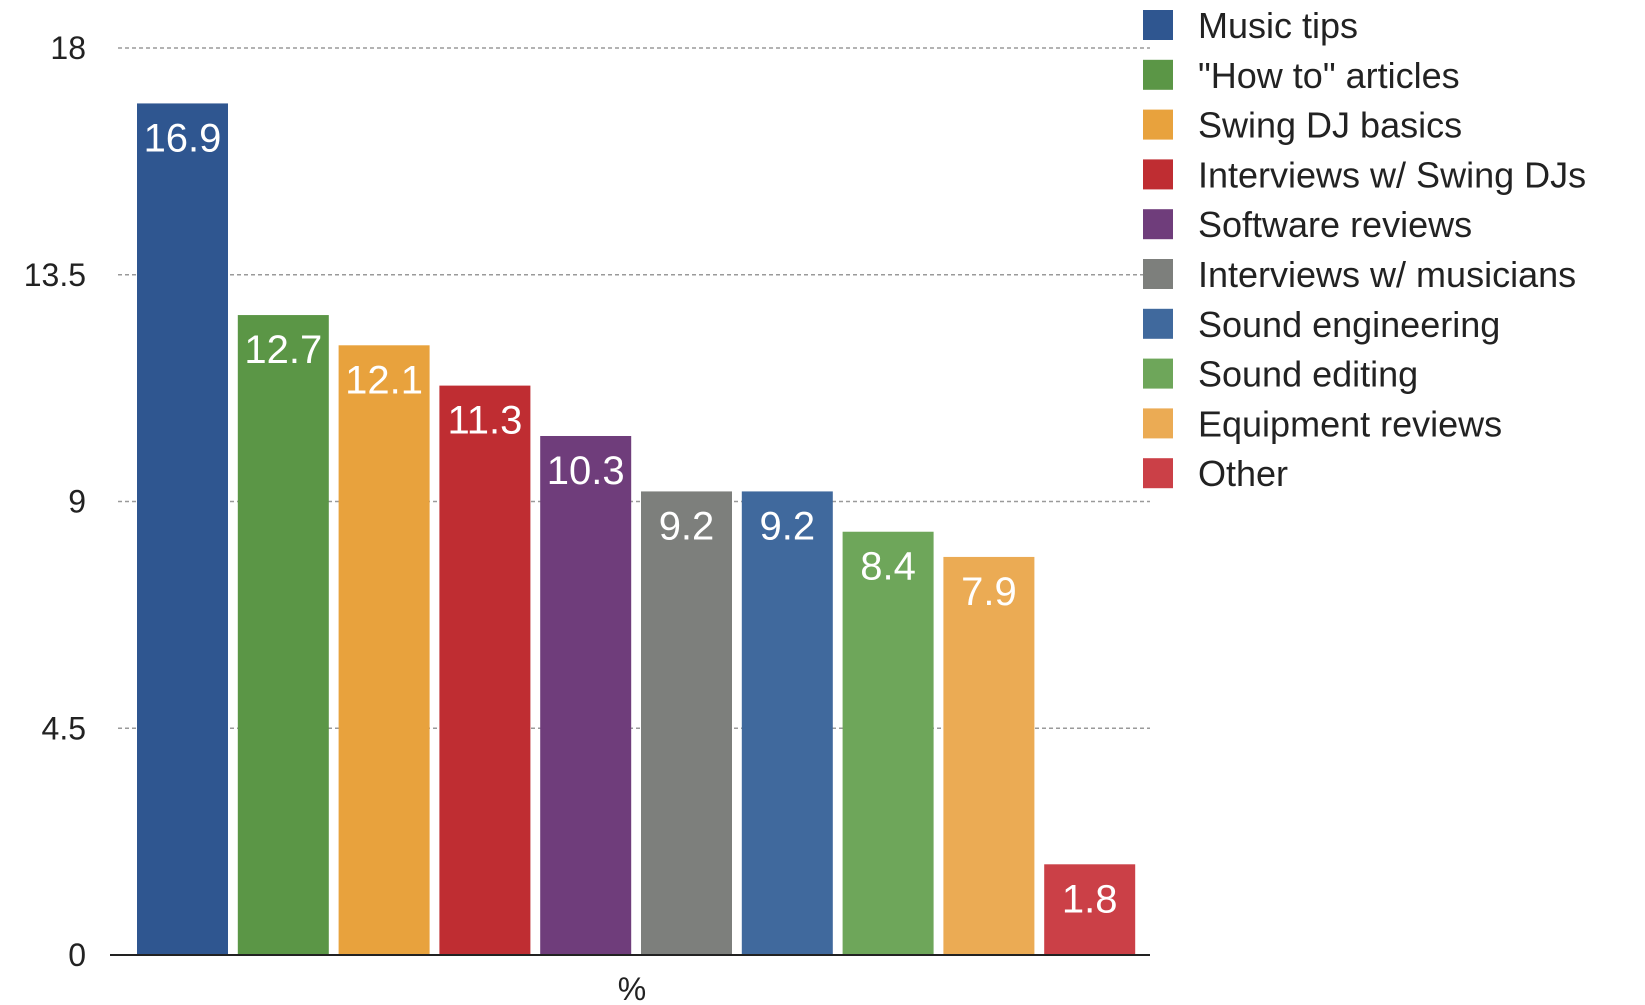 This screenshot has height=1005, width=1645. I want to click on y-tick-label: 0, so click(77, 955).